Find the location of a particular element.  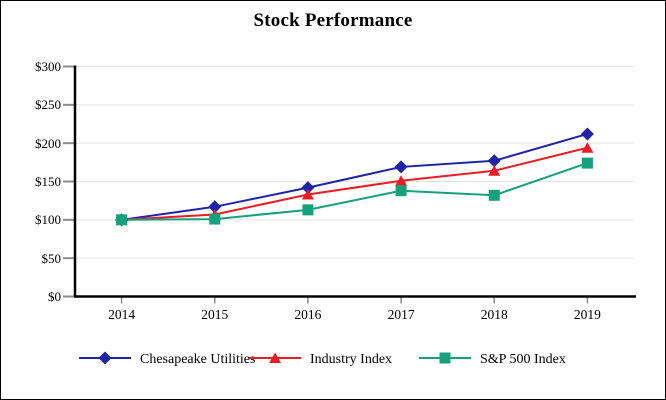

x-axis-tick-label: 2015 is located at coordinates (215, 314).